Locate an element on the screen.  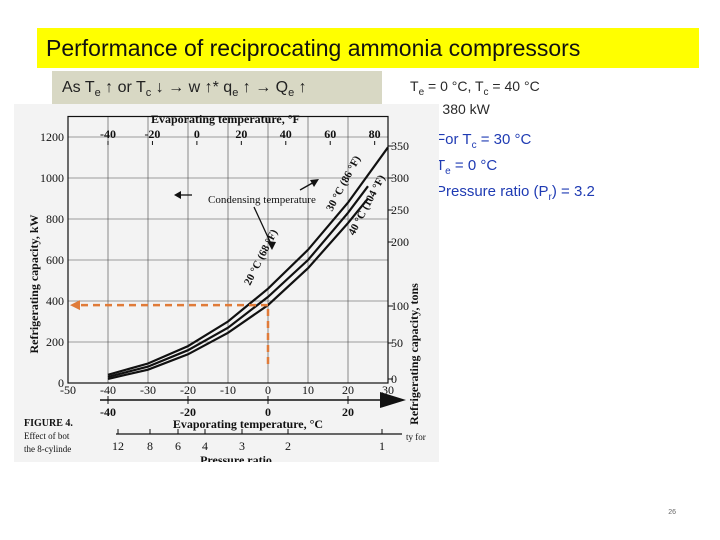
y2-tick-label: 350 is located at coordinates (400, 146).